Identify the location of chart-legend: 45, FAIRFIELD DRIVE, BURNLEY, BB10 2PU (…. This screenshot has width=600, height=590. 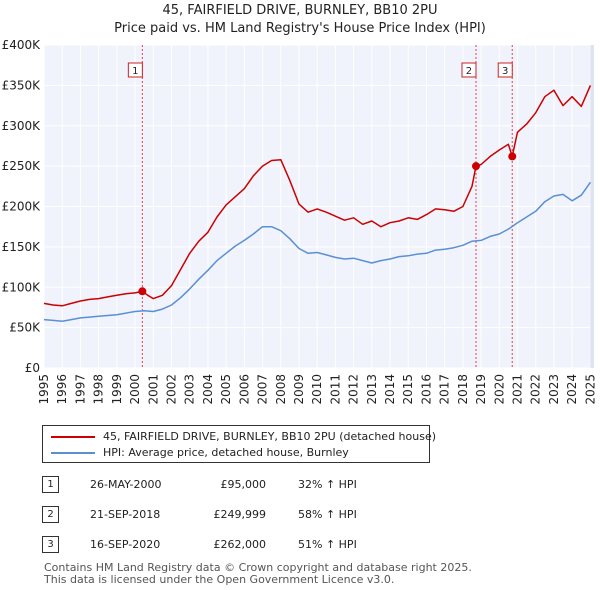
(239, 444).